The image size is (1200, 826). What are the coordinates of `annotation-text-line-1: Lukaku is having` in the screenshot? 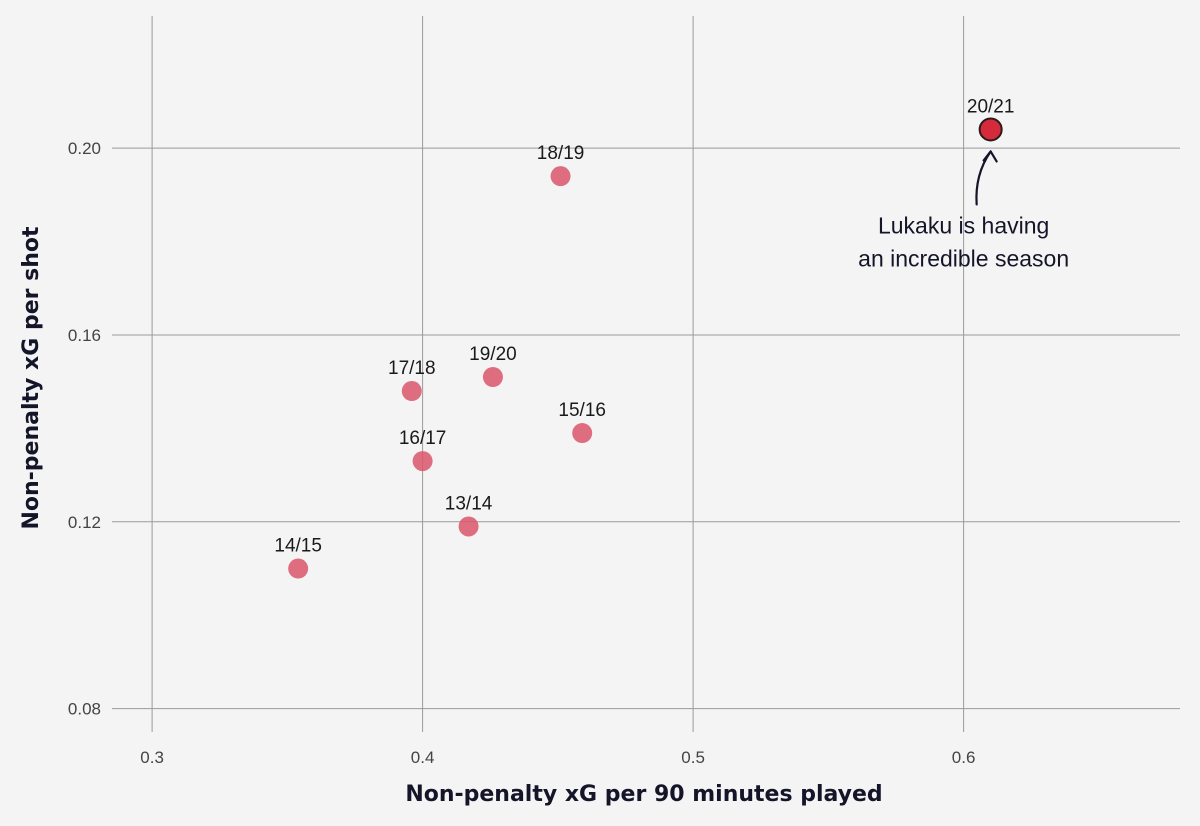 It's located at (963, 225).